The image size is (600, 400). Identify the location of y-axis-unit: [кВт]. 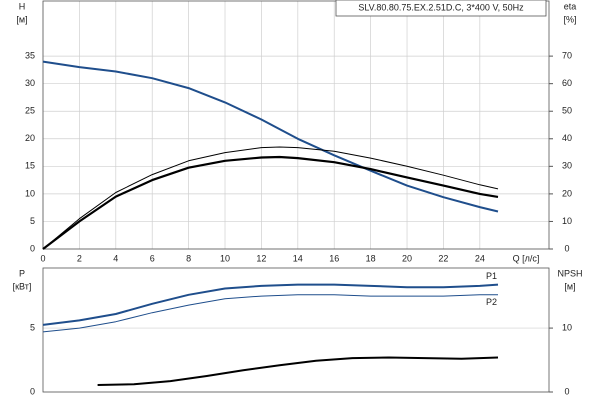
(22, 286).